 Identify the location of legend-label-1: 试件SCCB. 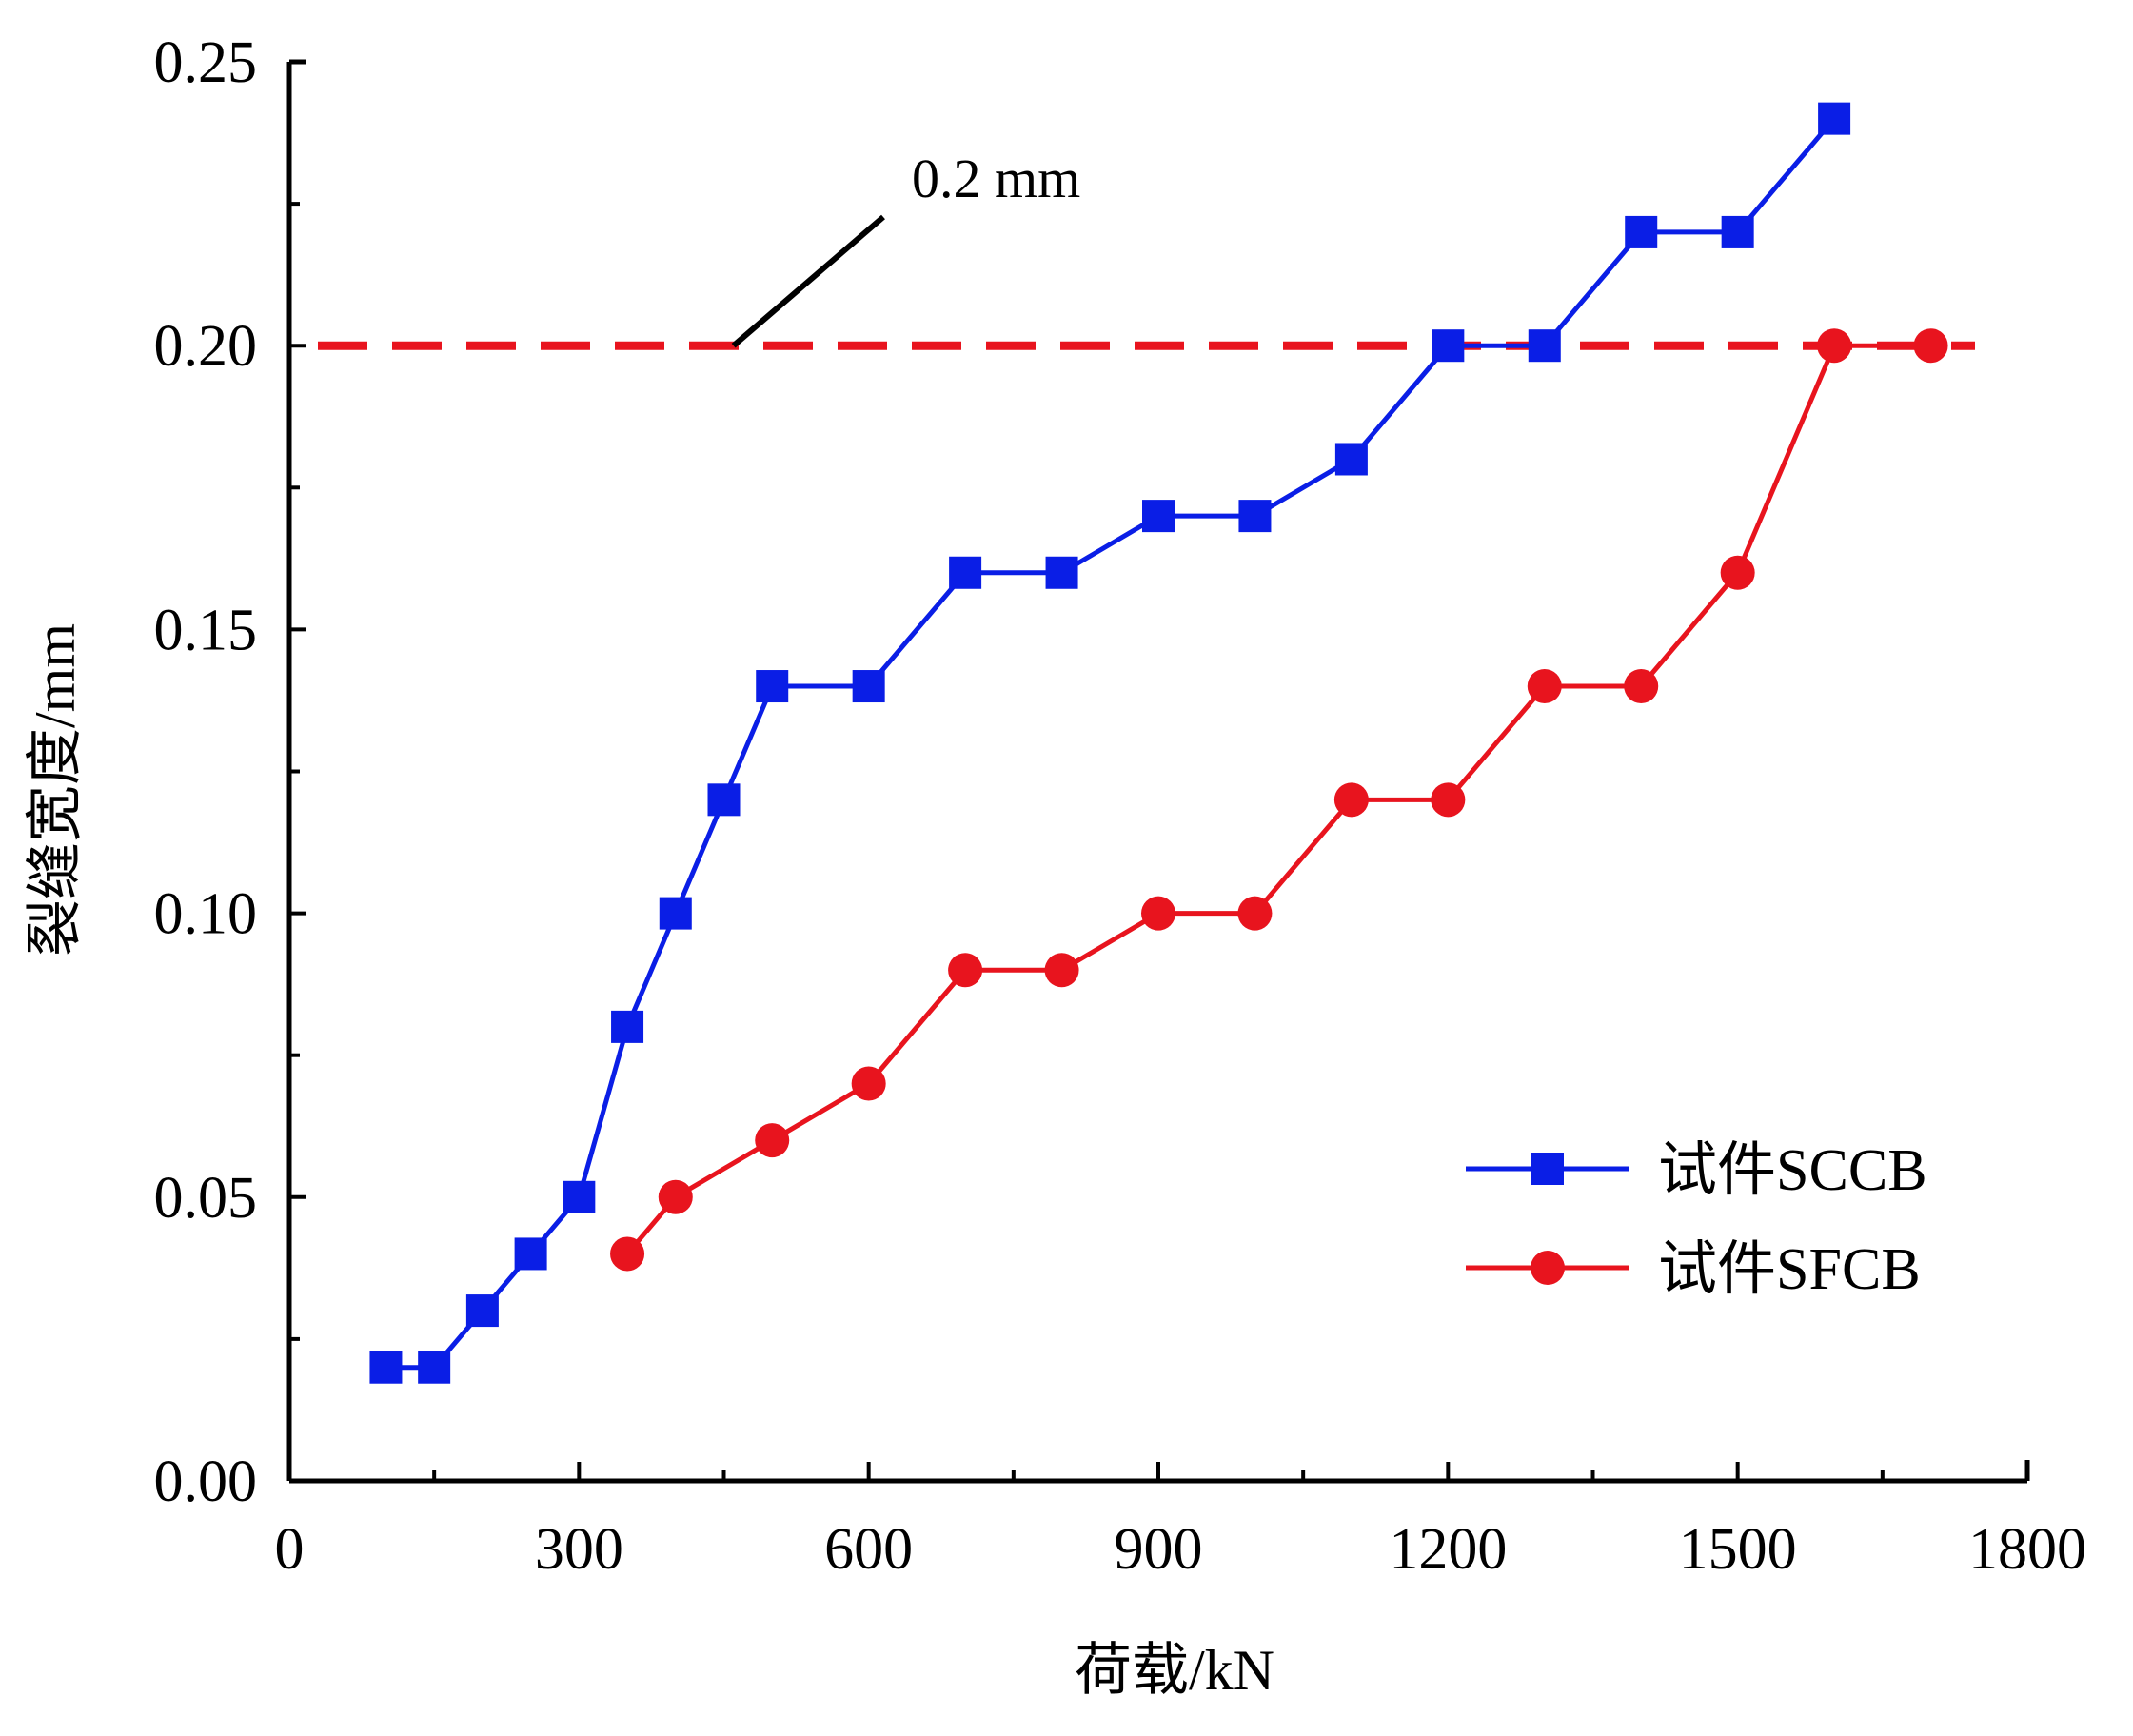
(1792, 1170).